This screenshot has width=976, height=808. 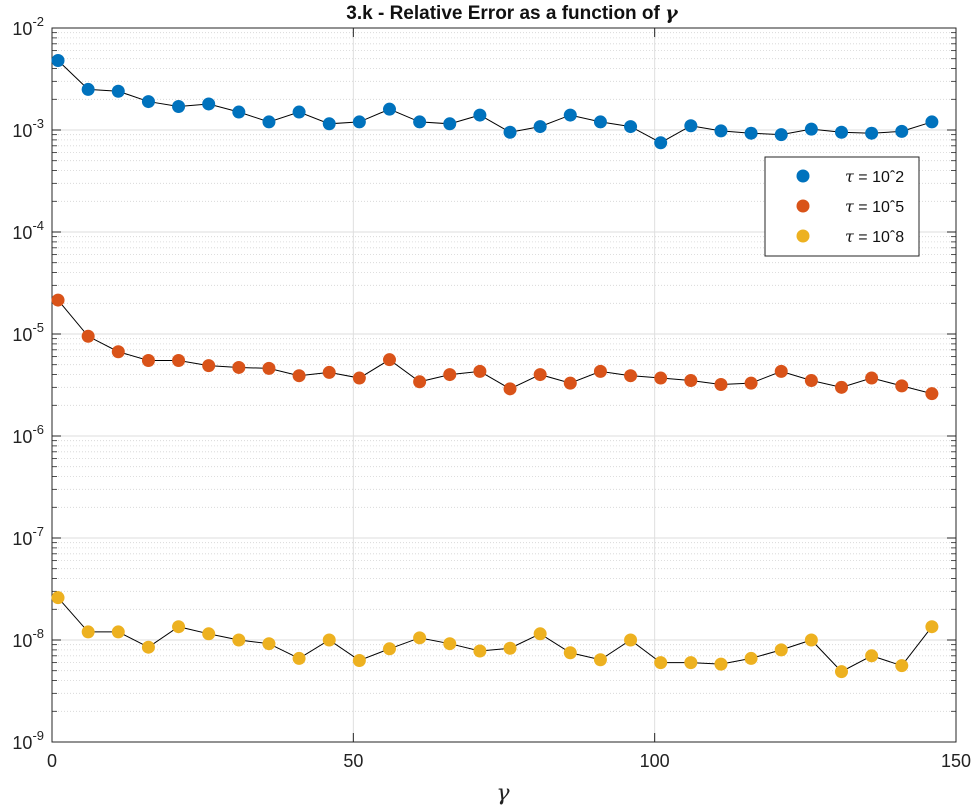 I want to click on legend-label-text: = 10ˆ2, so click(x=879, y=177).